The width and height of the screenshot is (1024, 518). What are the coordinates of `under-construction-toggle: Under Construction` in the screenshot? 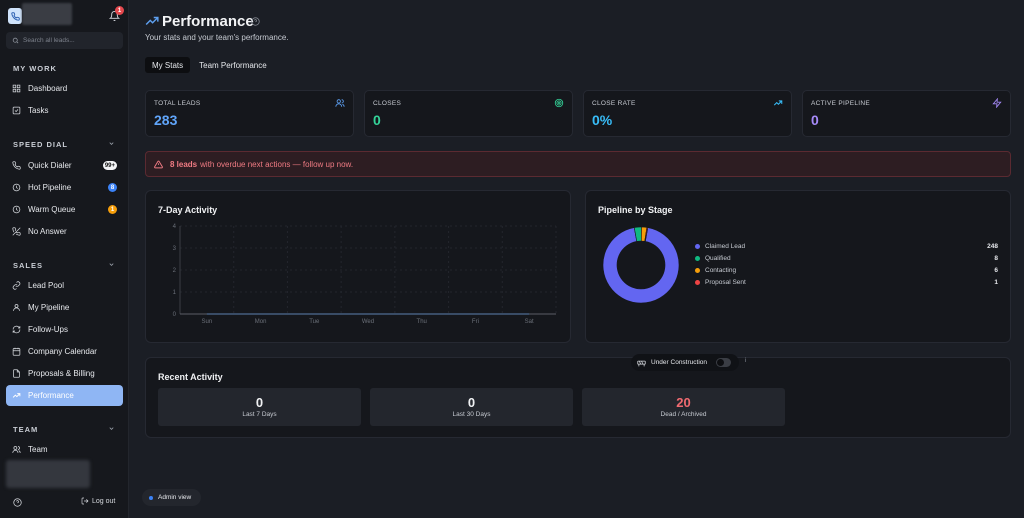 It's located at (685, 362).